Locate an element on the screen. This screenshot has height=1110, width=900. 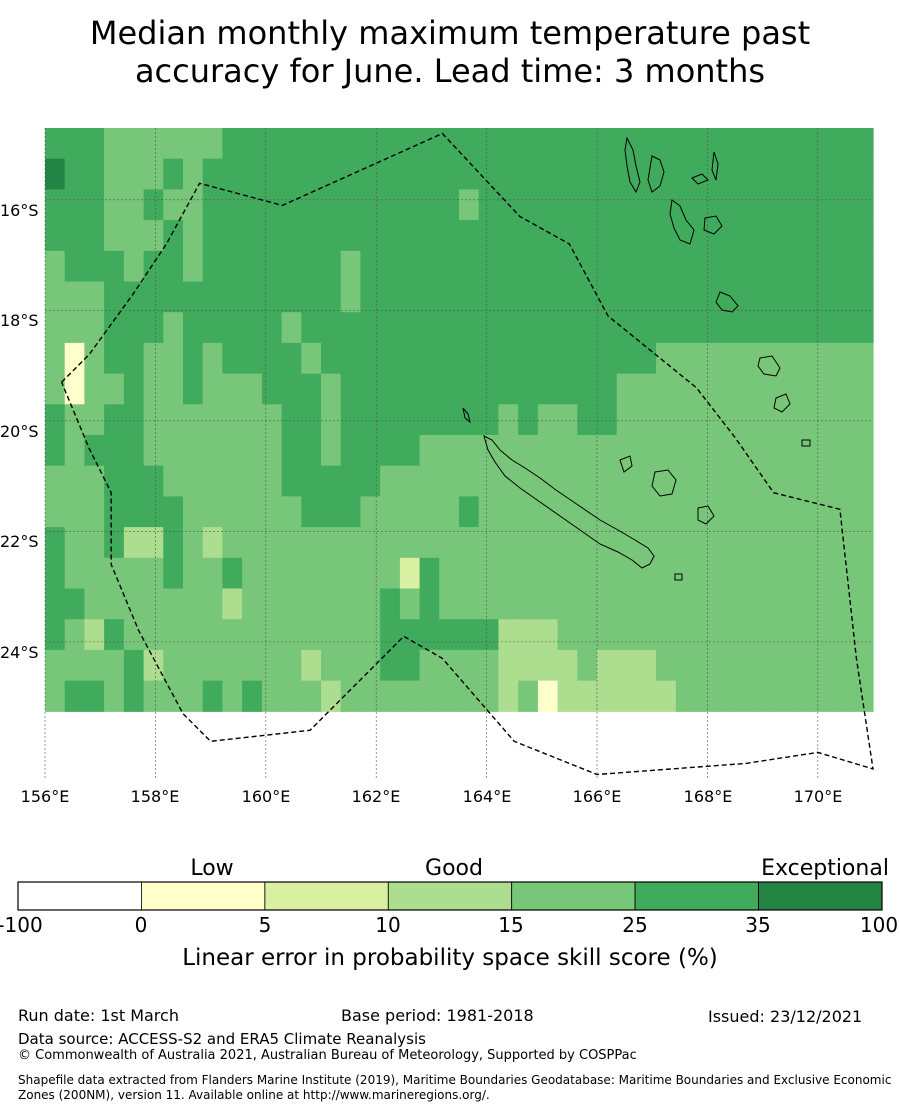
colorbar-tick-100: 100 is located at coordinates (879, 925).